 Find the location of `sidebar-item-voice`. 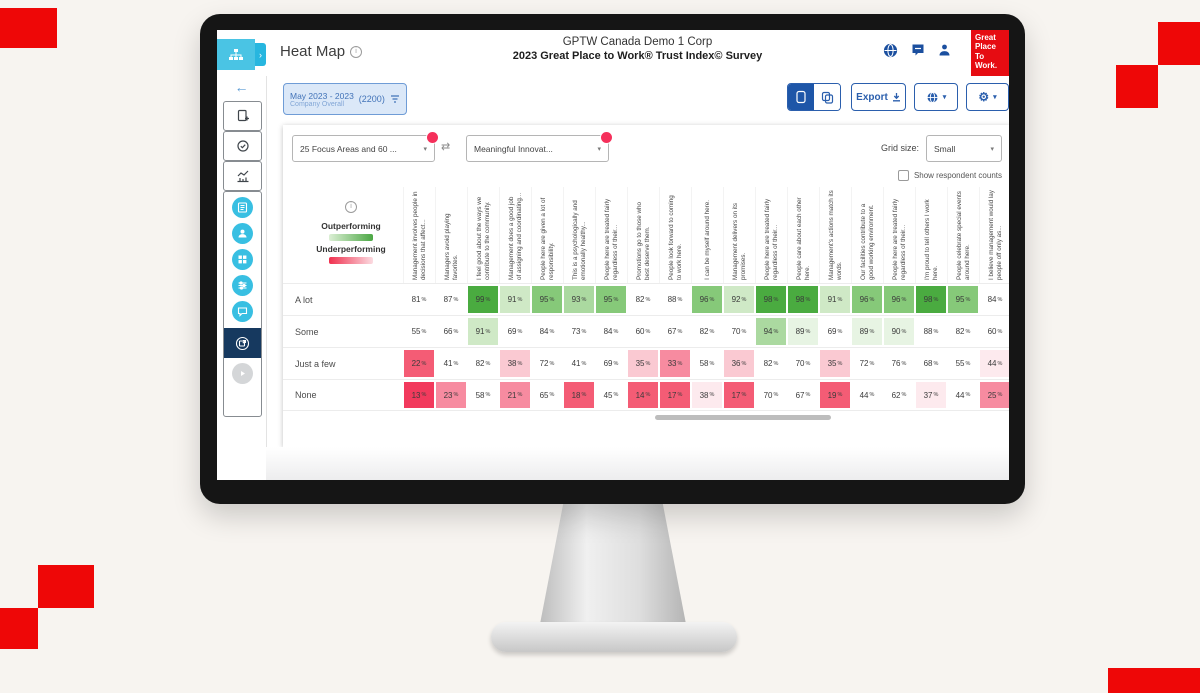

sidebar-item-voice is located at coordinates (242, 233).